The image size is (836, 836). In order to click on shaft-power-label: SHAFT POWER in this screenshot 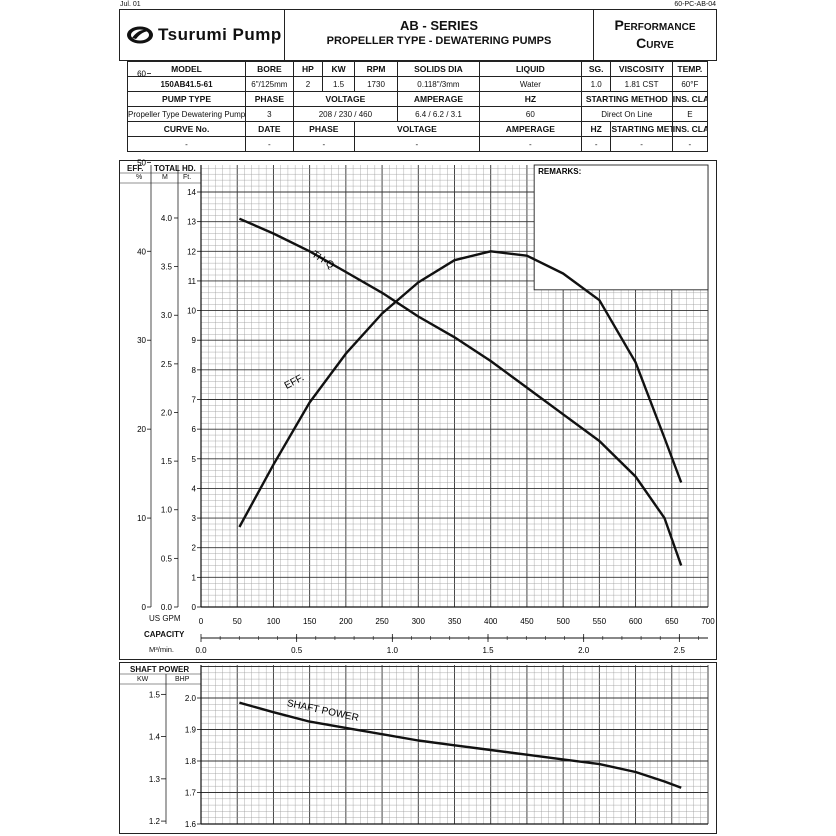, I will do `click(323, 711)`.